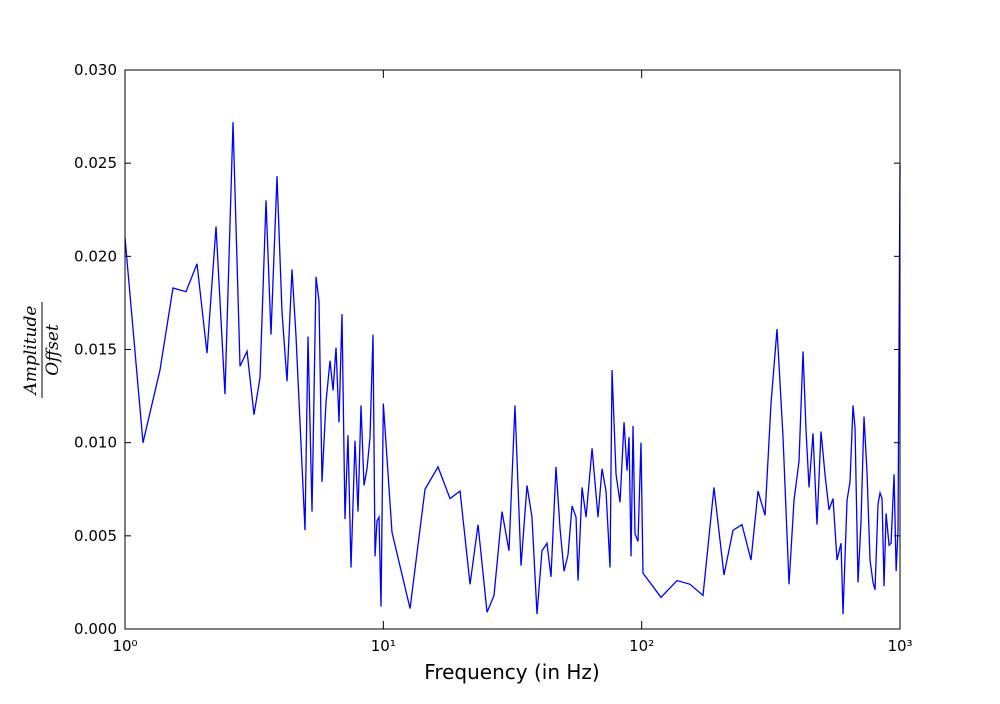 Image resolution: width=1000 pixels, height=704 pixels. What do you see at coordinates (95, 443) in the screenshot?
I see `y-tick-label: 0.010` at bounding box center [95, 443].